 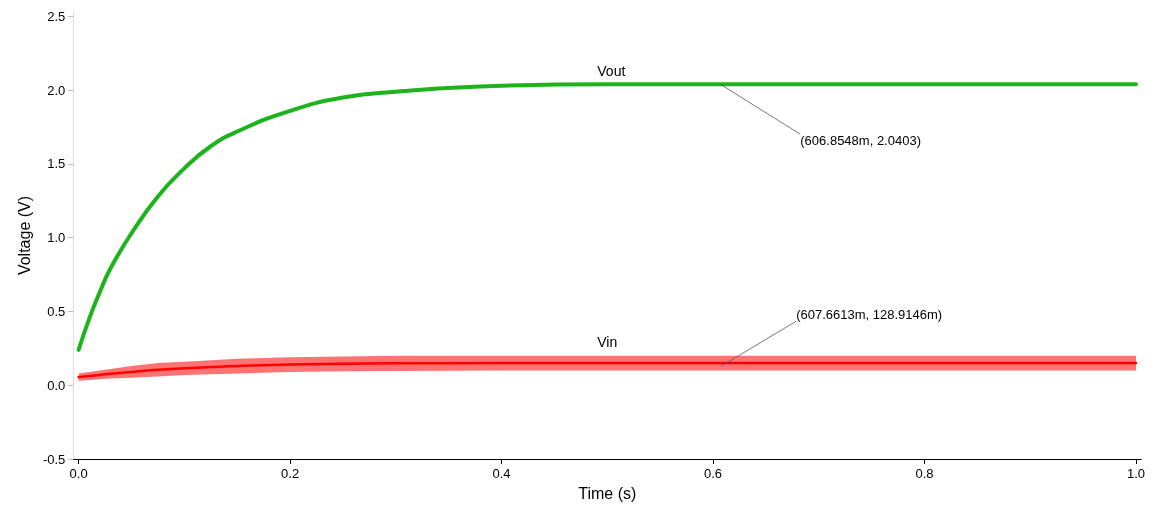 What do you see at coordinates (54, 459) in the screenshot?
I see `y-tick-label: -0.5` at bounding box center [54, 459].